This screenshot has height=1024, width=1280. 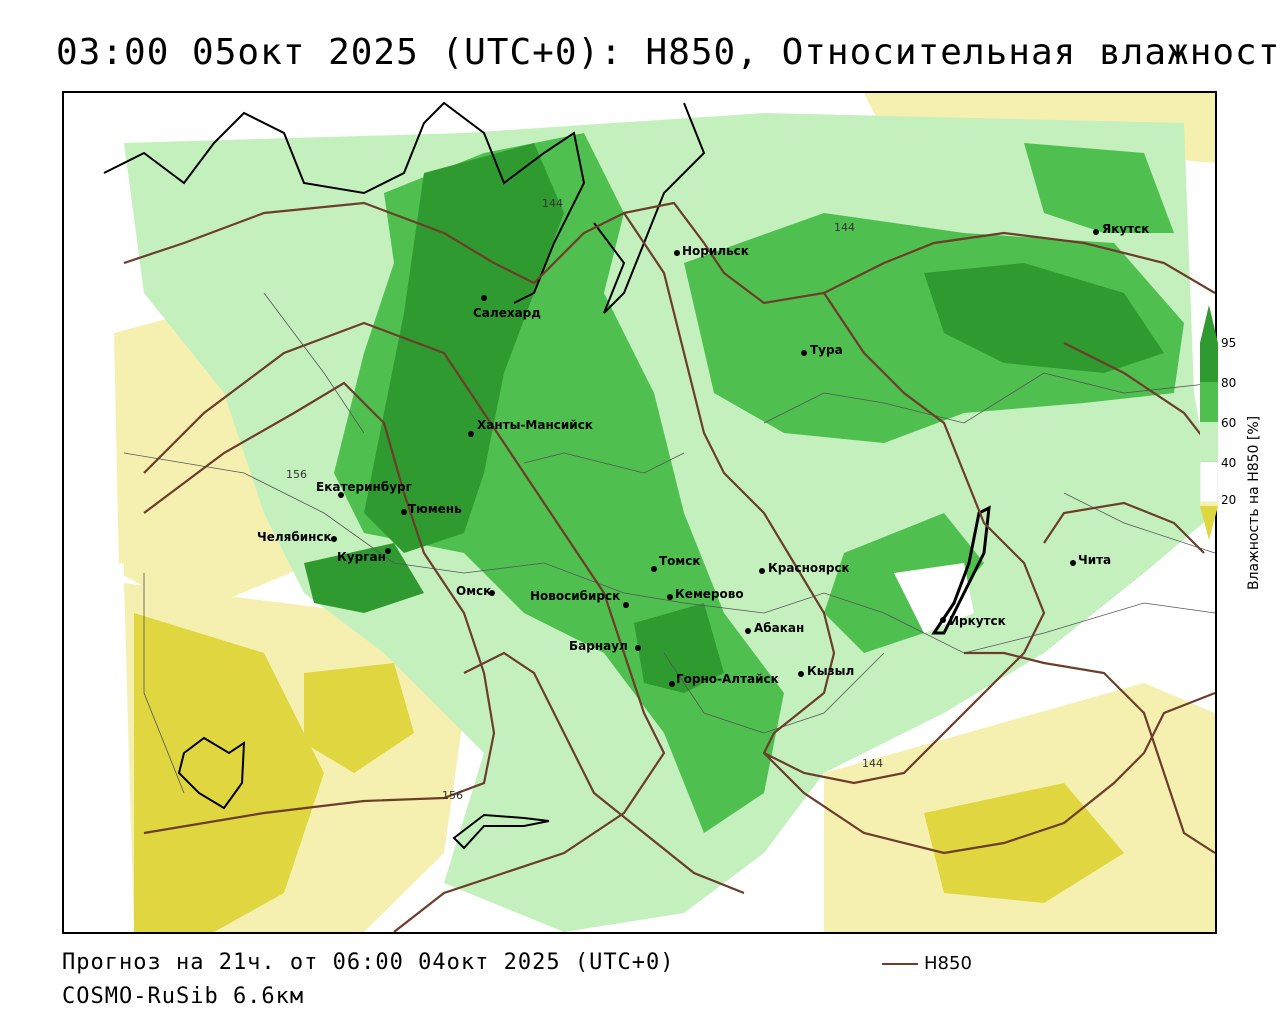 I want to click on city-label-barnaul: Барнаул, so click(x=598, y=646).